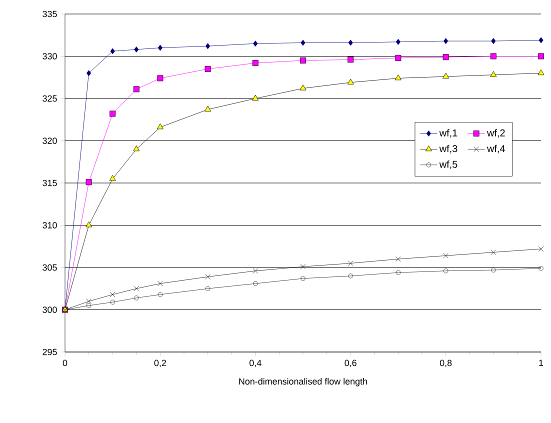  Describe the element at coordinates (495, 133) in the screenshot. I see `legend-label: wf,2` at that location.